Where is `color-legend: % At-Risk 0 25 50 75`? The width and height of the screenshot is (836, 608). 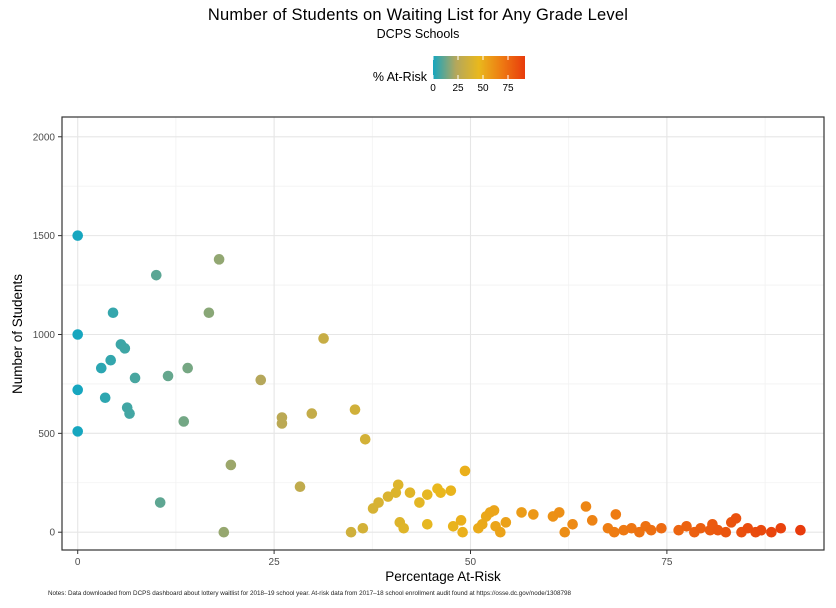
color-legend: % At-Risk 0 25 50 75 is located at coordinates (449, 75).